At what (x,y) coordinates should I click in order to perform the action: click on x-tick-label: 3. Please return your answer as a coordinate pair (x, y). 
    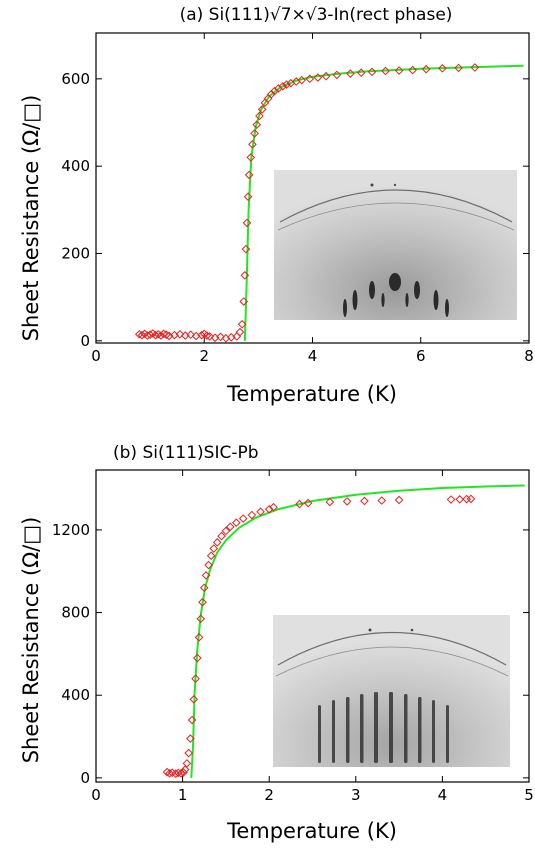
    Looking at the image, I should click on (356, 795).